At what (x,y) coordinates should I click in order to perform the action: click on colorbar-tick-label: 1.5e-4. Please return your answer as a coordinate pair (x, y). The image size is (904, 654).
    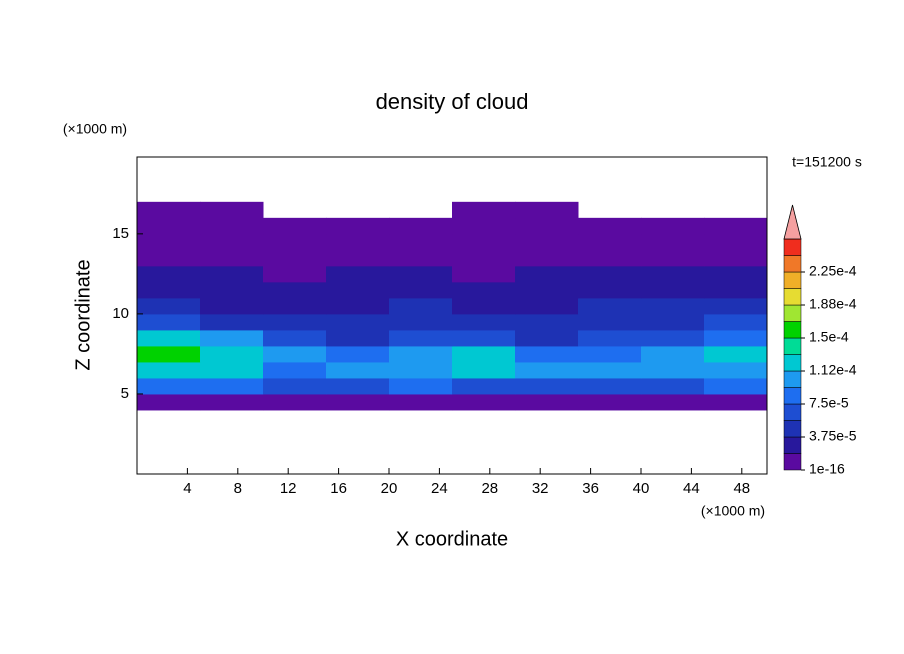
    Looking at the image, I should click on (829, 337).